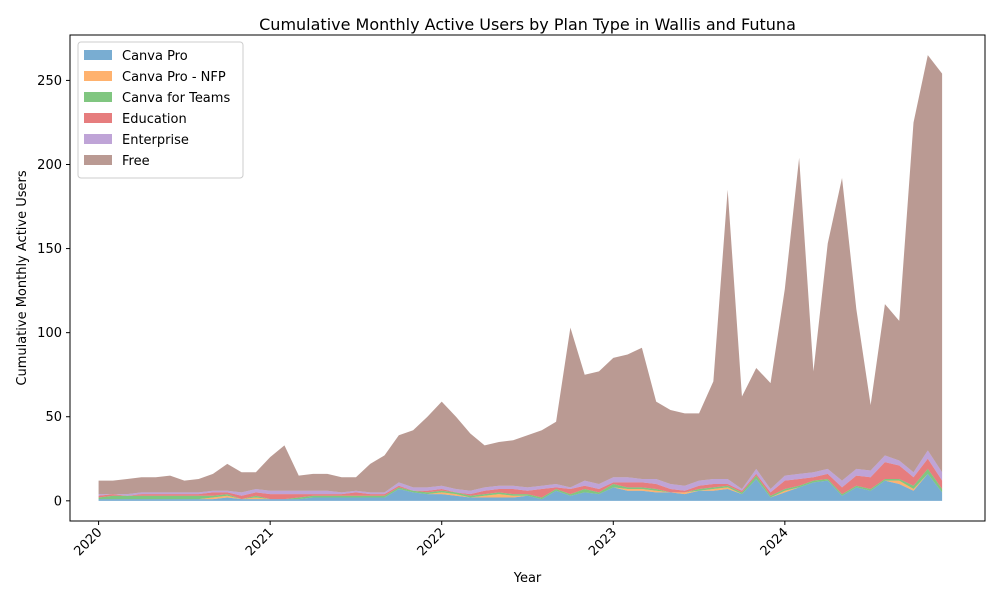 This screenshot has width=1000, height=604. I want to click on legend-box, so click(160, 110).